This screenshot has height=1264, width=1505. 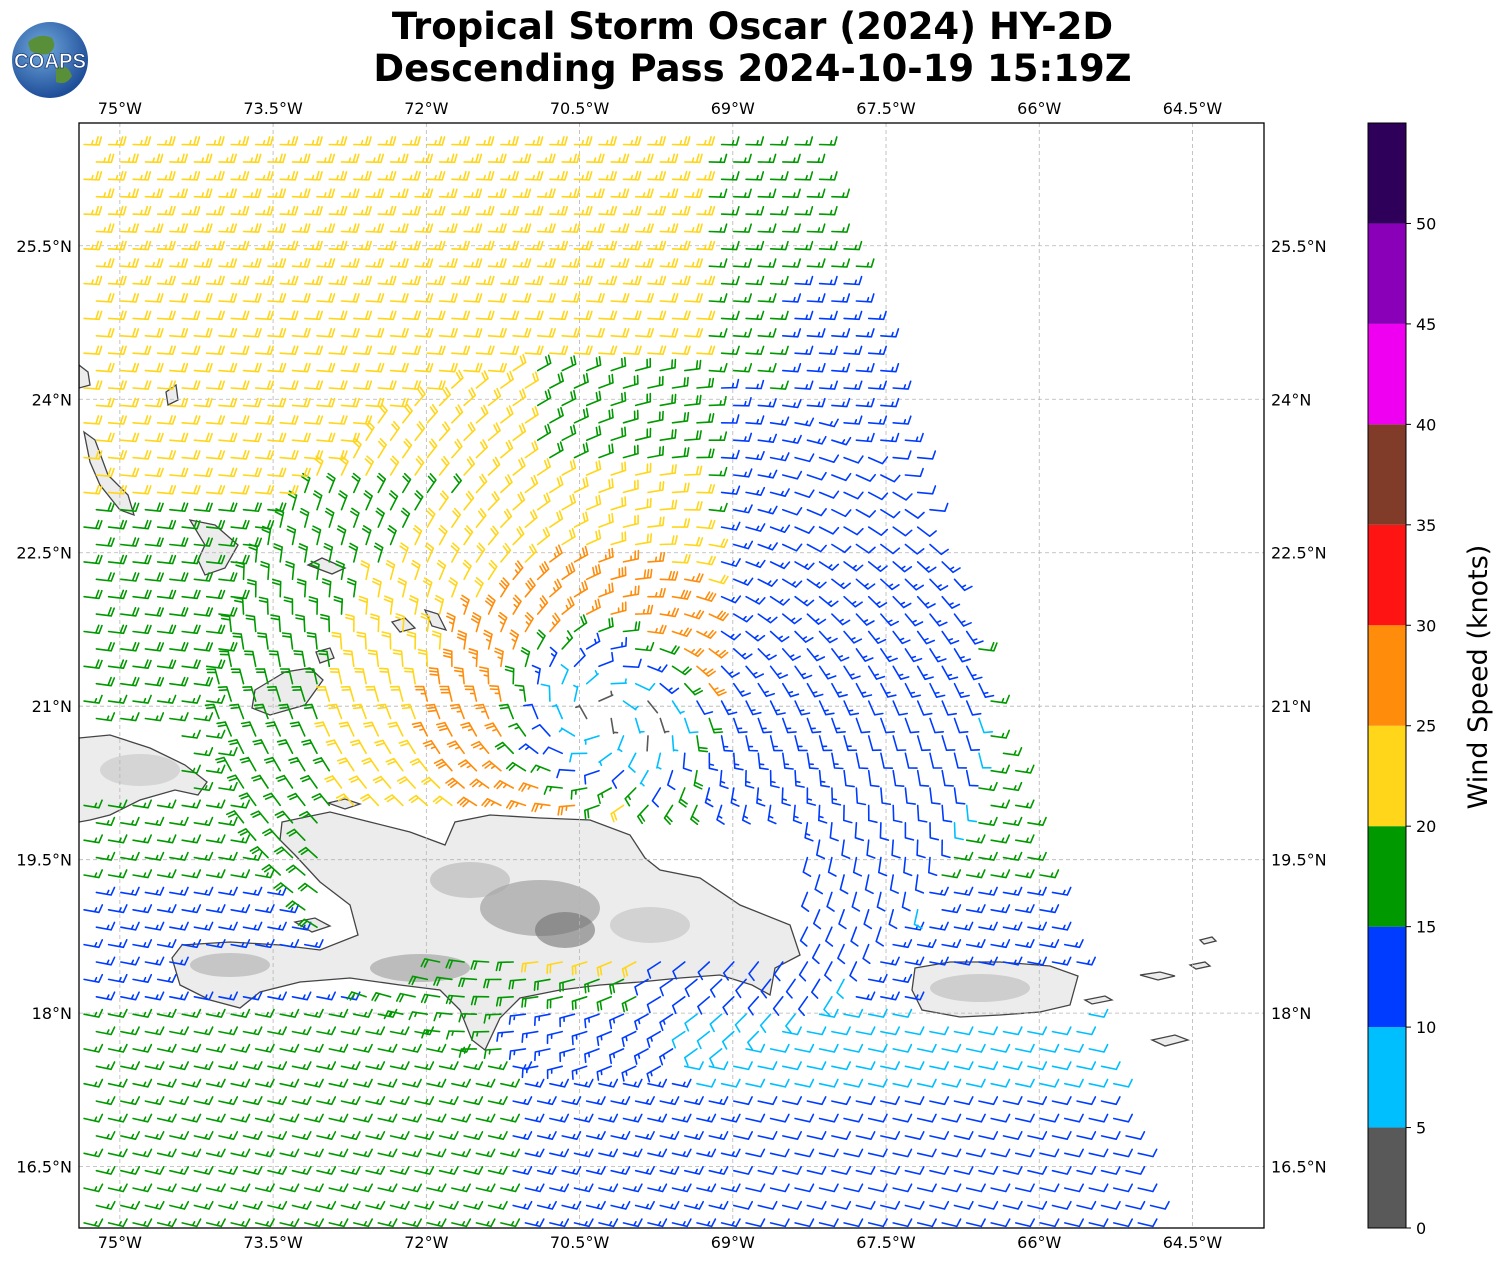 I want to click on colorbar-tick-label-0: 0, so click(x=1421, y=1228).